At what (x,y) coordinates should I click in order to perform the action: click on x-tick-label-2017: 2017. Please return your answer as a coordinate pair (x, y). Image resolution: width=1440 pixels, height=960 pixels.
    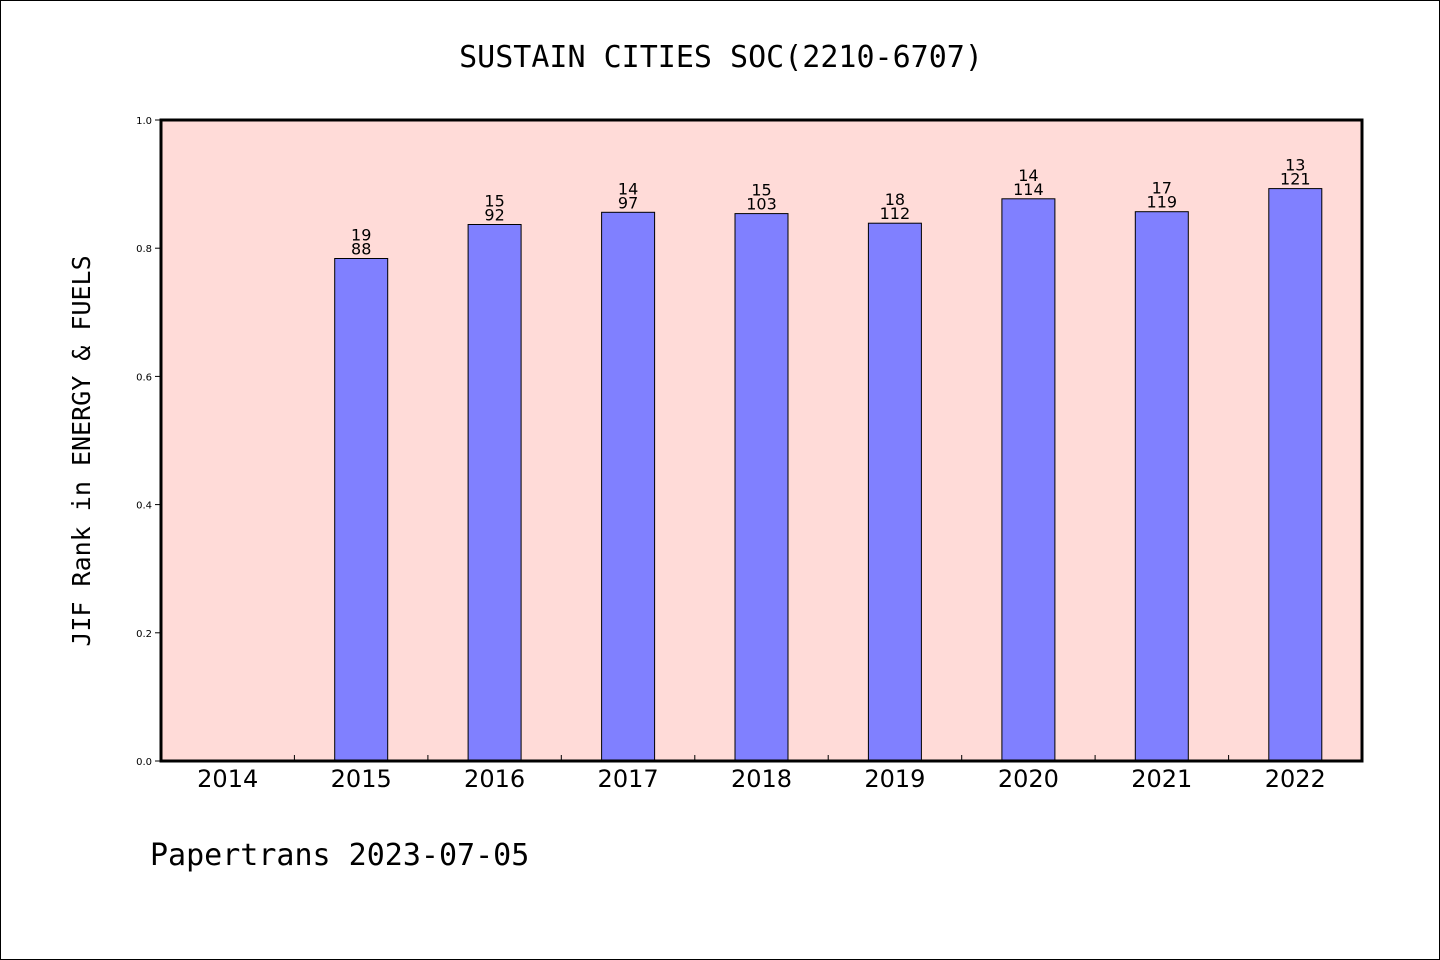
    Looking at the image, I should click on (628, 779).